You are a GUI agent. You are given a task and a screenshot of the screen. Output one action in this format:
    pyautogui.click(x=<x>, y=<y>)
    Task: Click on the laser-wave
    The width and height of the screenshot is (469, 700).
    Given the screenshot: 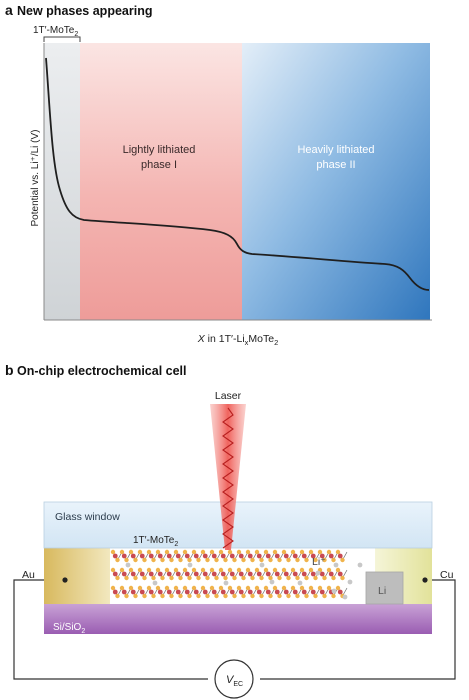 What is the action you would take?
    pyautogui.click(x=228, y=478)
    